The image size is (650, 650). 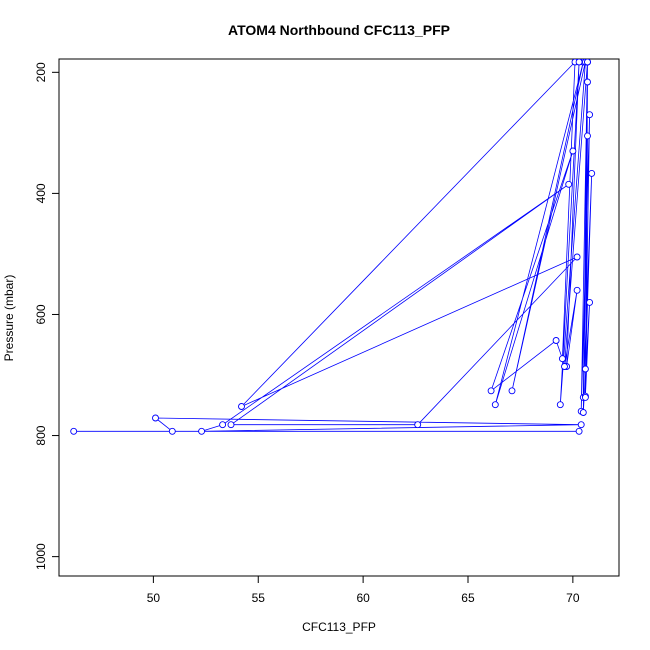 What do you see at coordinates (468, 598) in the screenshot?
I see `x-tick-label: 65` at bounding box center [468, 598].